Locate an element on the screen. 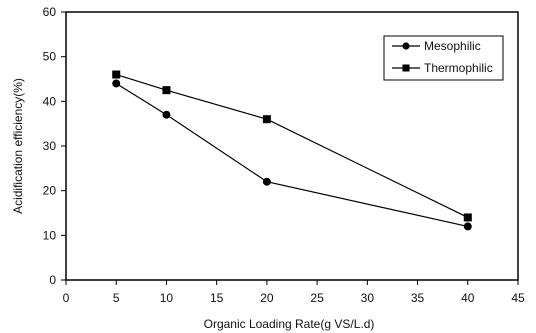 This screenshot has width=536, height=333. legend-box is located at coordinates (443, 58).